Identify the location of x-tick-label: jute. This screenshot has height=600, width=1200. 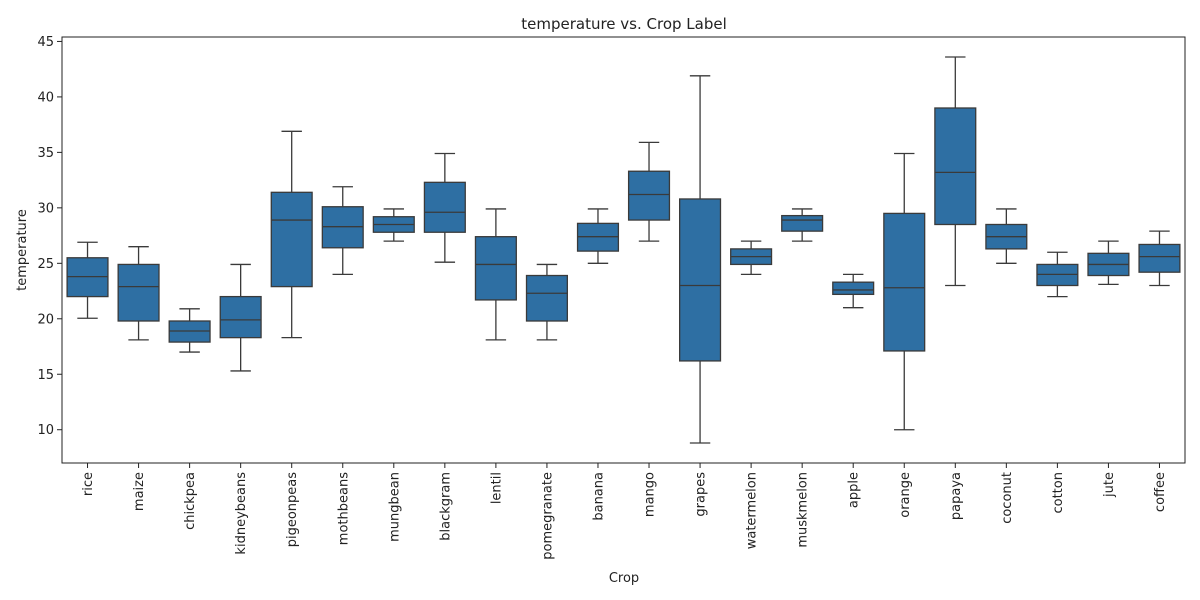
(1109, 485).